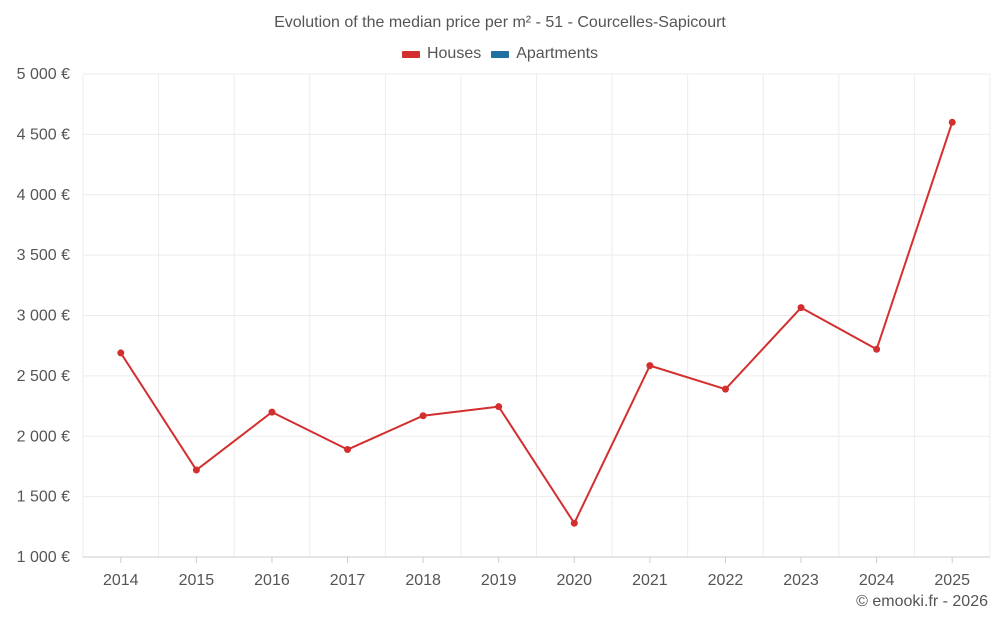 The width and height of the screenshot is (1000, 625). I want to click on y-tick-label: 4 000 €, so click(43, 195).